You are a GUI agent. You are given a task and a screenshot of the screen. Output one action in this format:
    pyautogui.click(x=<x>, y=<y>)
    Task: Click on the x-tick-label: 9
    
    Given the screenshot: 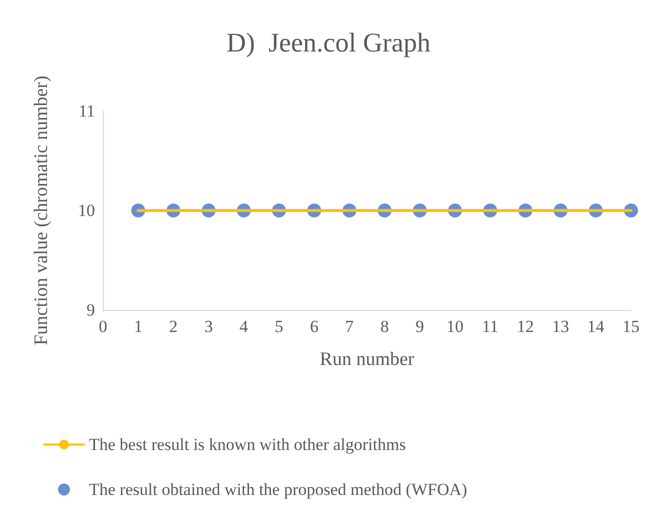 What is the action you would take?
    pyautogui.click(x=420, y=326)
    